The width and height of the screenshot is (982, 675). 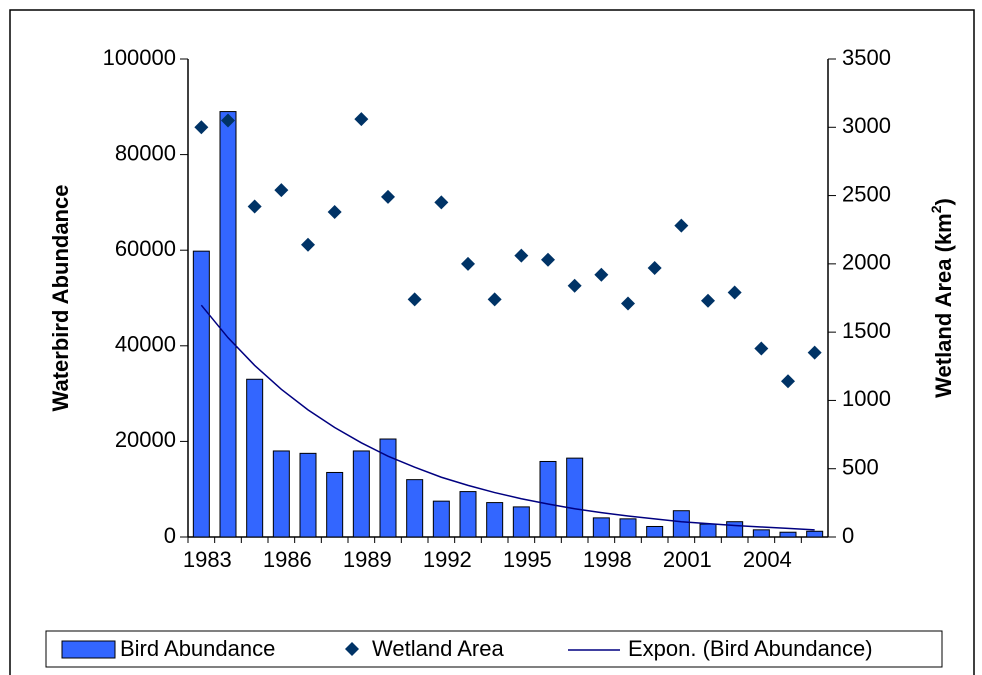 I want to click on legend-swatch-diamond, so click(x=352, y=649).